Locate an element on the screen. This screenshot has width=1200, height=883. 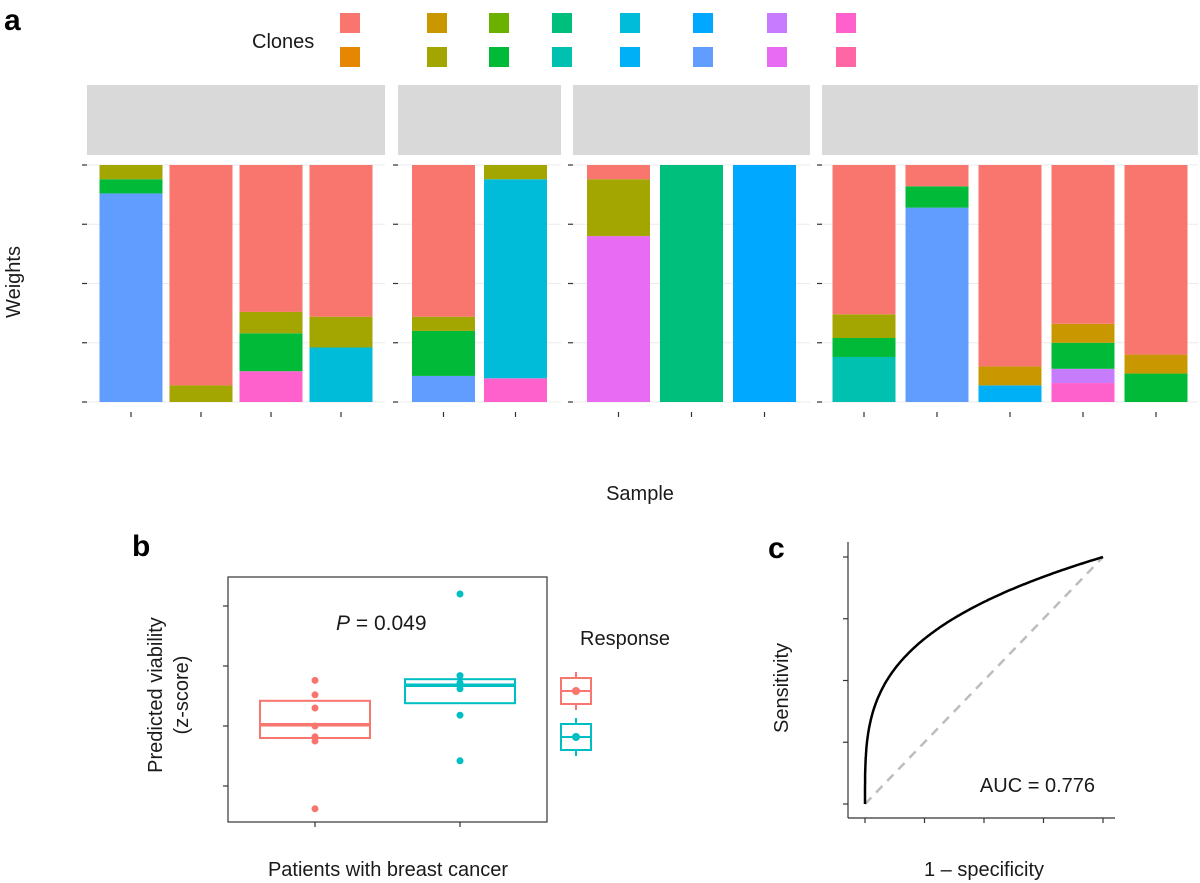
p-value-annotation: P = 0.049 is located at coordinates (381, 623).